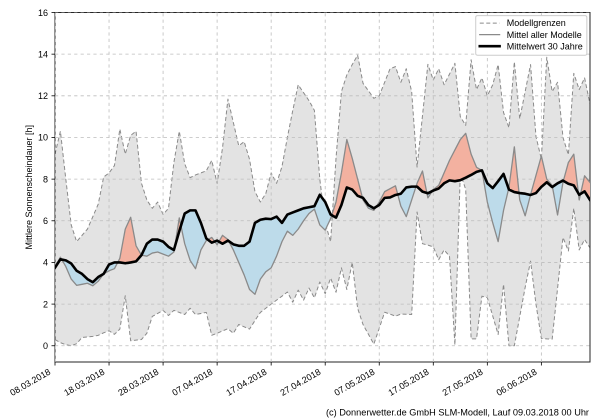 The image size is (600, 420). What do you see at coordinates (43, 138) in the screenshot?
I see `svg-text: 10` at bounding box center [43, 138].